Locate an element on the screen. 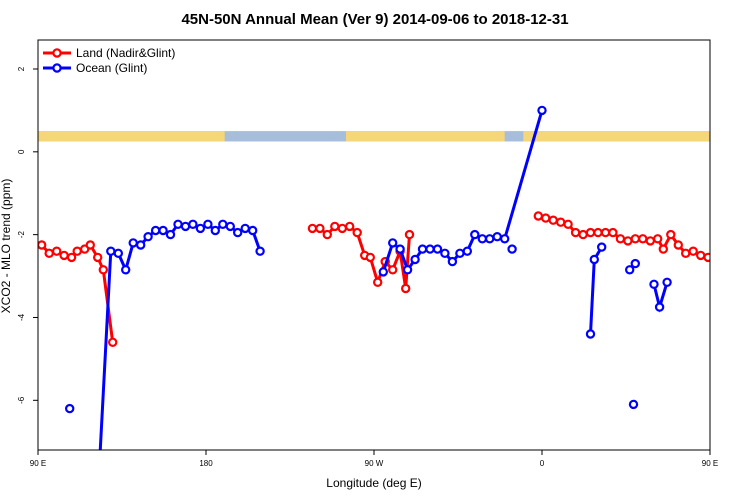  y-tick-label: -2 is located at coordinates (21, 235).